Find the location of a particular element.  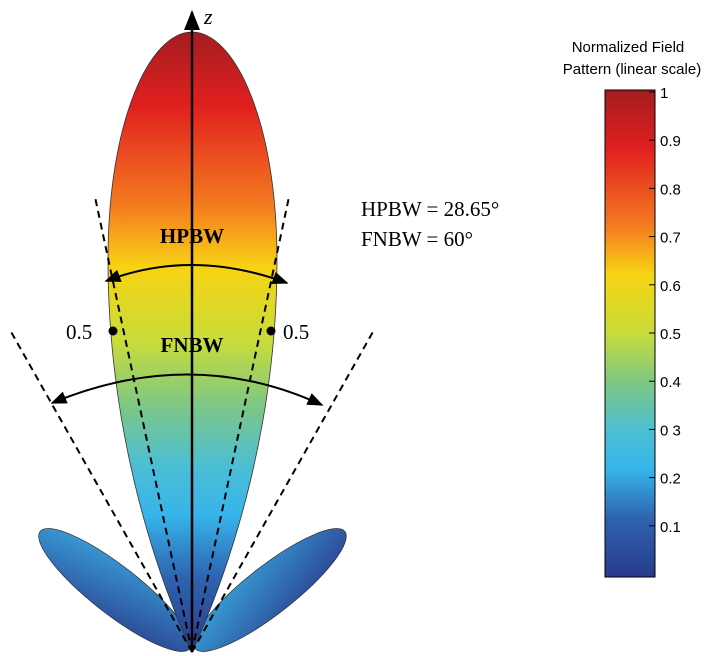

legend-text: HPBW = 28.65° is located at coordinates (430, 209).